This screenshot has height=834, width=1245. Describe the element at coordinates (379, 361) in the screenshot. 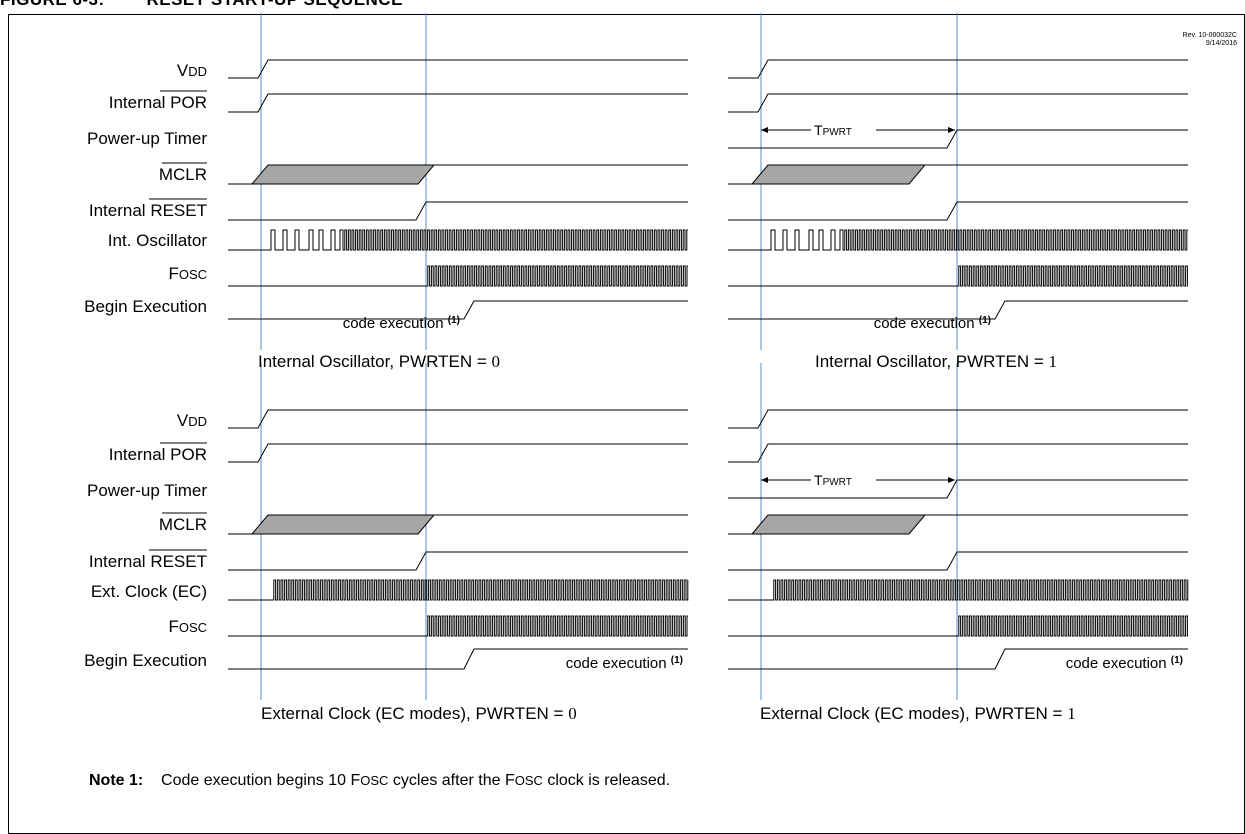

I see `caption-top-left: Internal Oscillator, PWRTEN = 0` at that location.